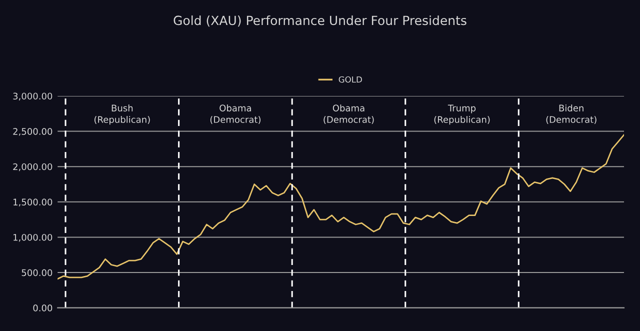 Image resolution: width=640 pixels, height=331 pixels. What do you see at coordinates (350, 79) in the screenshot?
I see `legend-label: GOLD` at bounding box center [350, 79].